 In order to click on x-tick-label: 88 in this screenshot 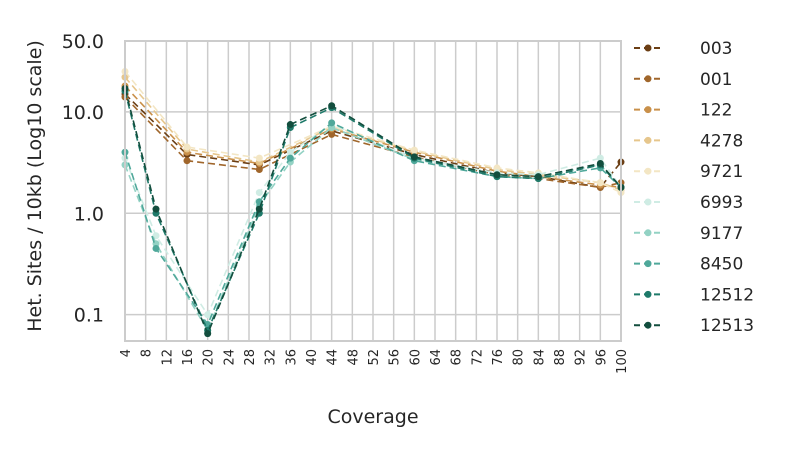, I will do `click(560, 357)`.